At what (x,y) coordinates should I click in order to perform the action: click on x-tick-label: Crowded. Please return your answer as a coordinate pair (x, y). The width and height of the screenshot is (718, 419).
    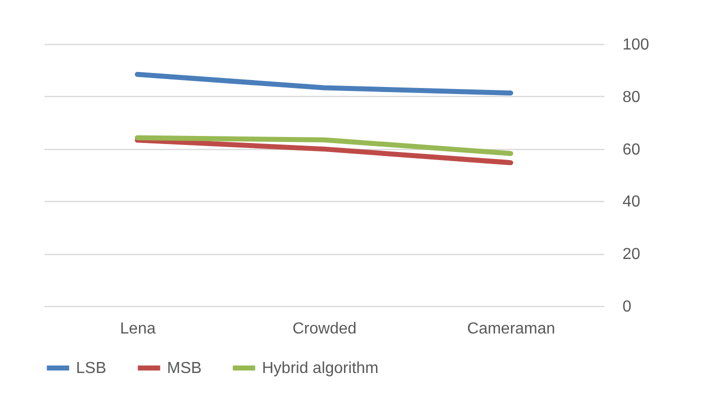
    Looking at the image, I should click on (324, 329).